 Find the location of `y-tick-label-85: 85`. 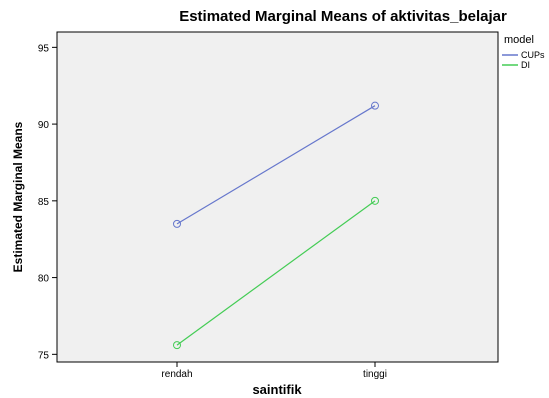

y-tick-label-85: 85 is located at coordinates (44, 202).